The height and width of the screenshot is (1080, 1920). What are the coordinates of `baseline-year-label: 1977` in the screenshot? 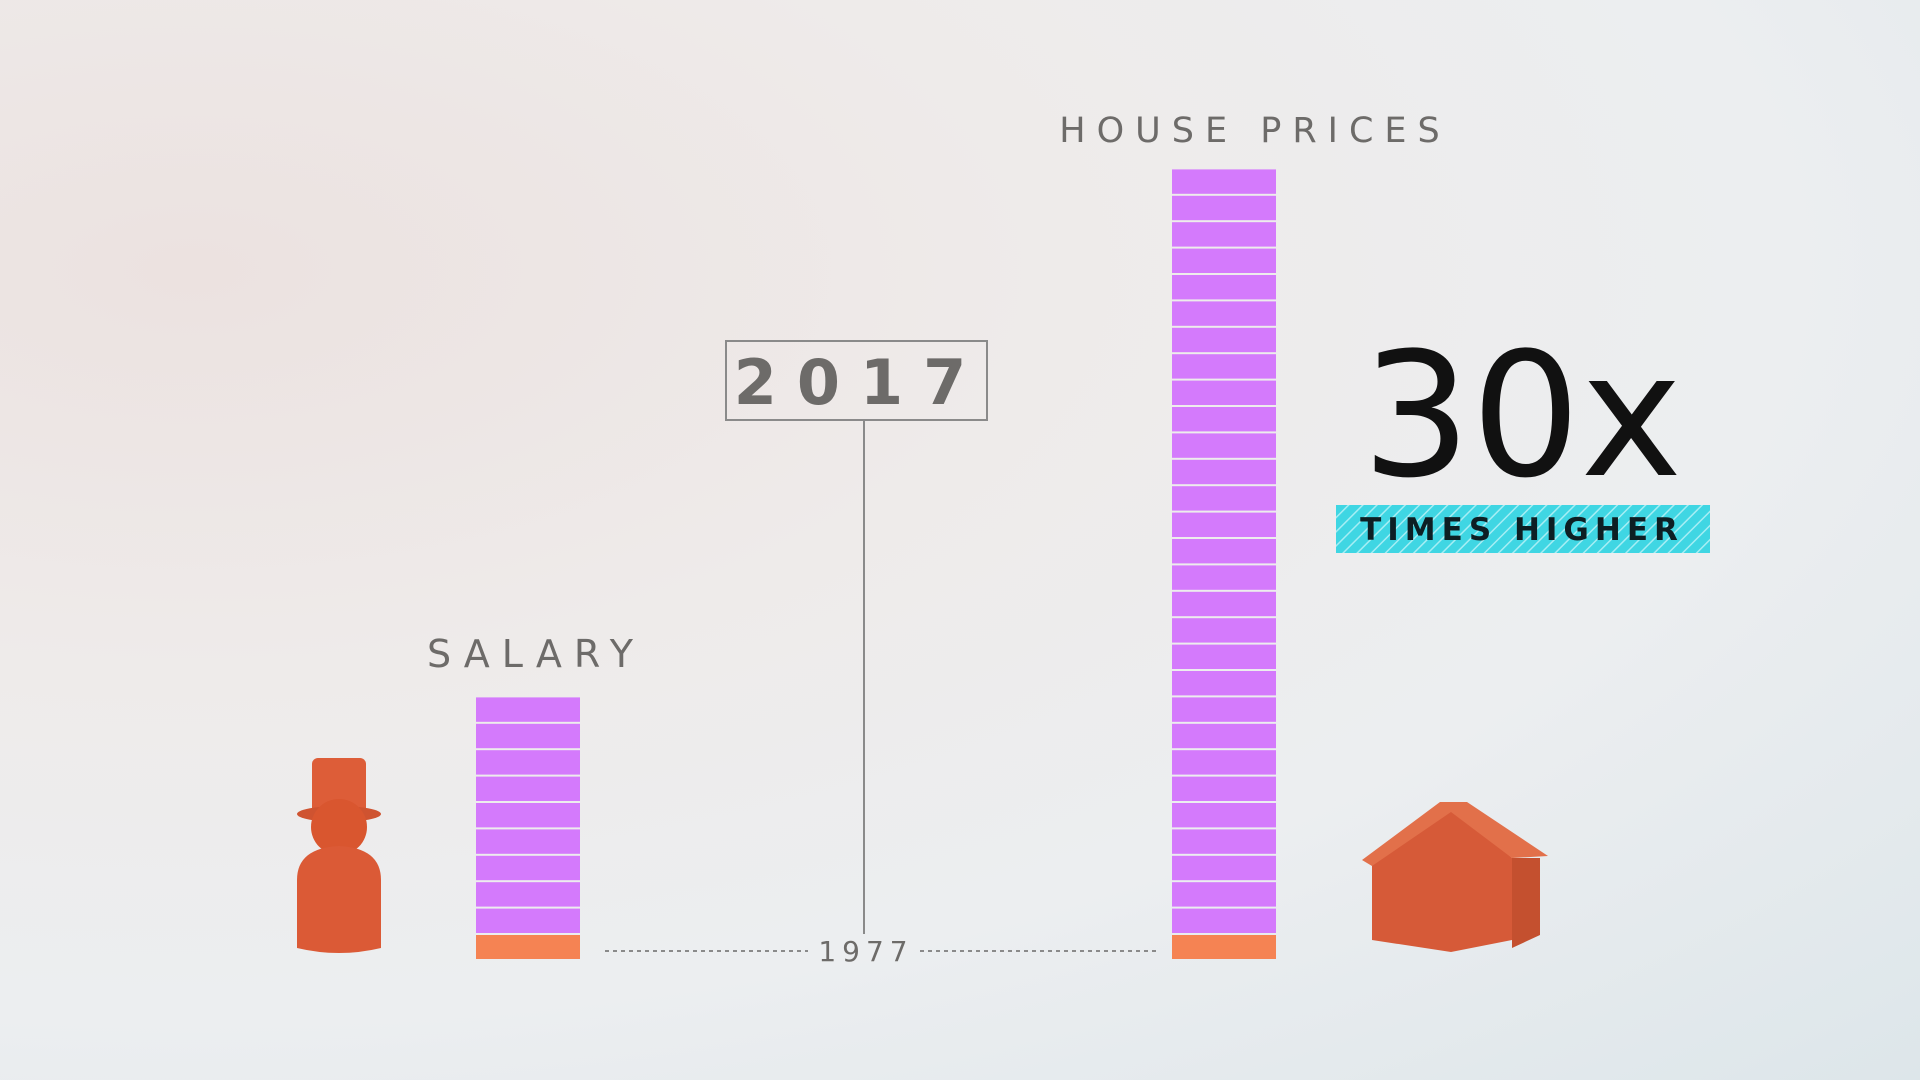 It's located at (865, 951).